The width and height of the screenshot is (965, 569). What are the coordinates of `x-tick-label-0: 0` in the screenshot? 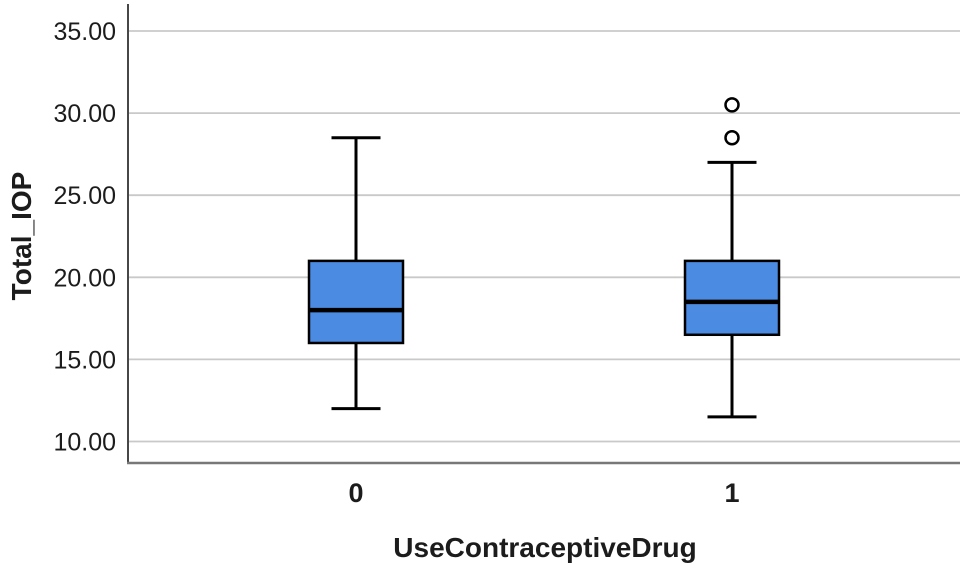 It's located at (355, 493).